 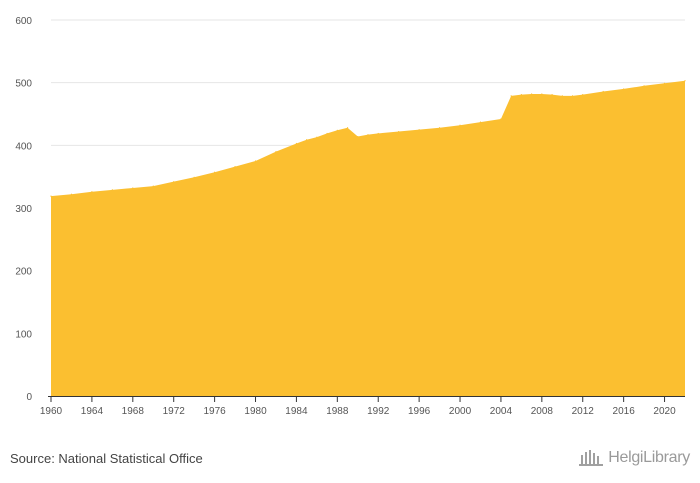 I want to click on x-tick-label: 1964, so click(x=92, y=411).